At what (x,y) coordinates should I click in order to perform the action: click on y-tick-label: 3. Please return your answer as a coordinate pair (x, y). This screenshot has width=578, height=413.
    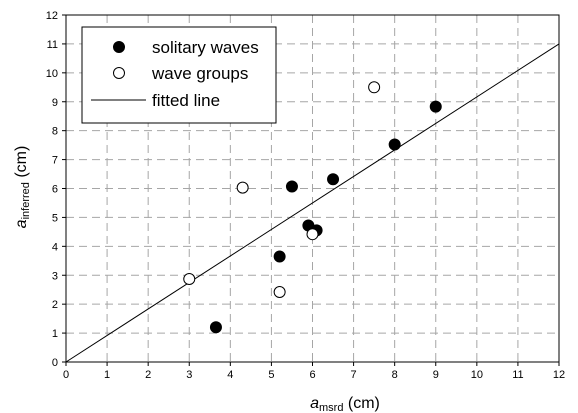
    Looking at the image, I should click on (55, 276).